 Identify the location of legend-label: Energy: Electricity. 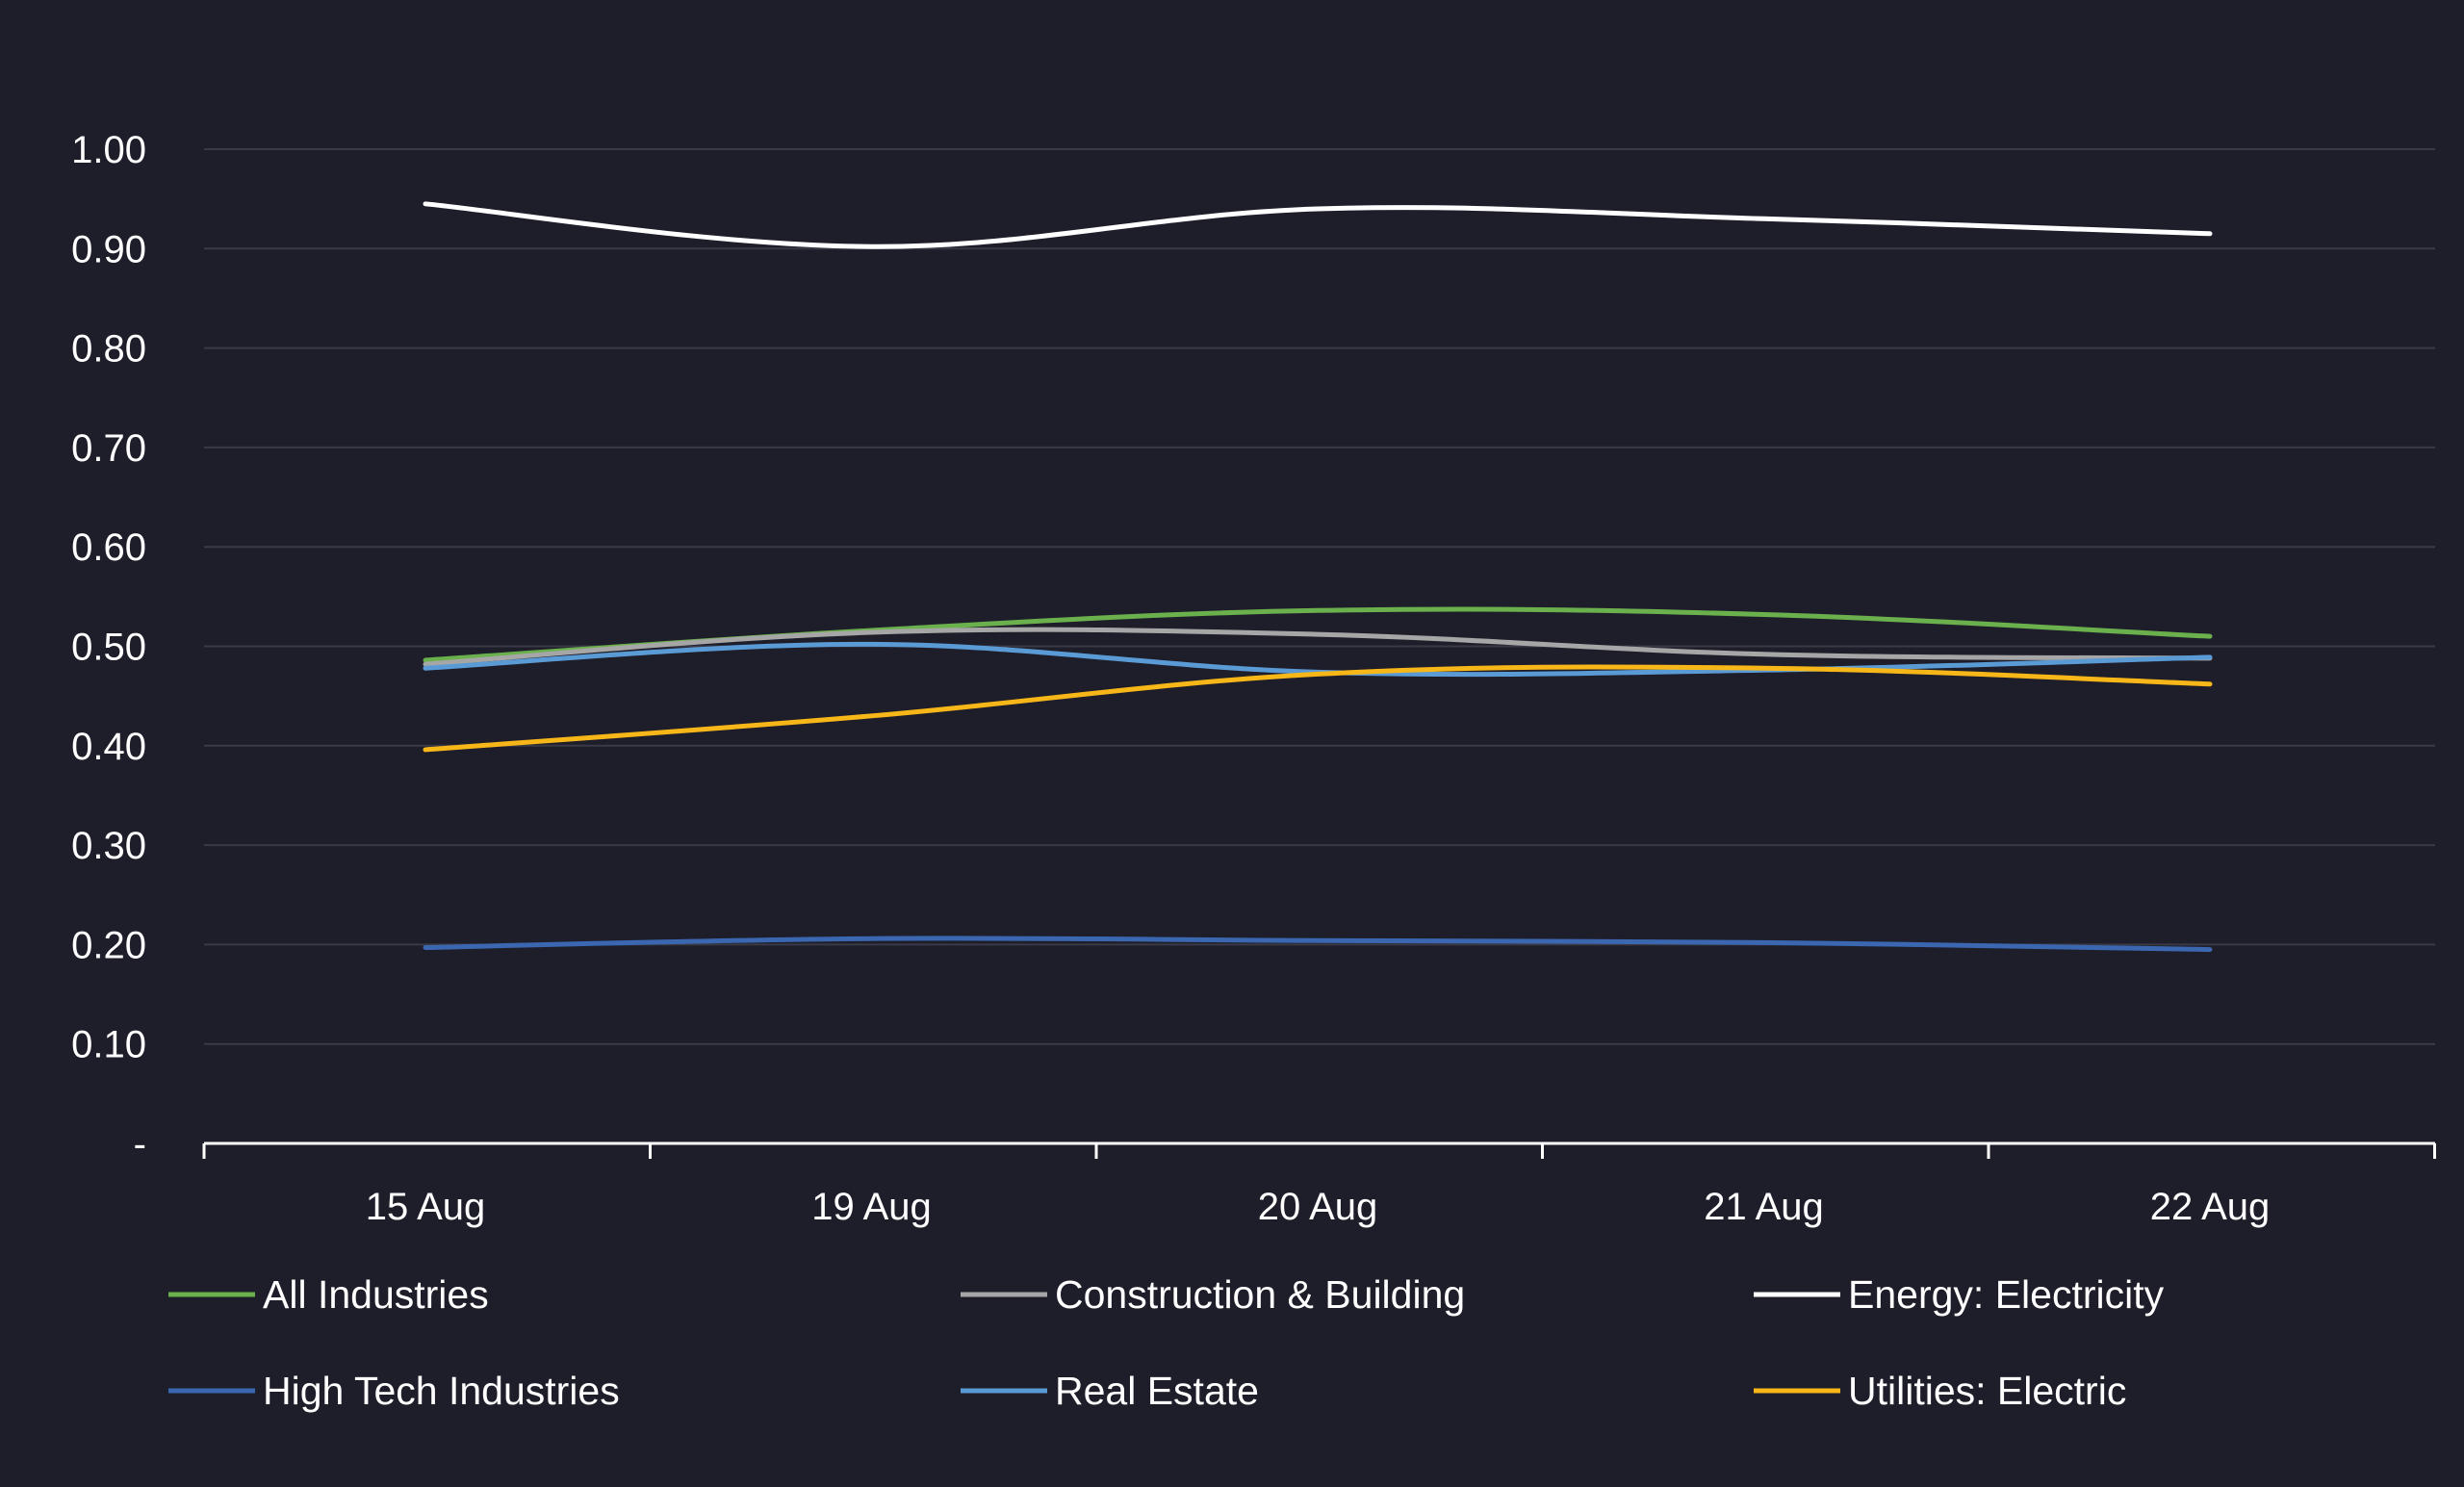
(2006, 1294).